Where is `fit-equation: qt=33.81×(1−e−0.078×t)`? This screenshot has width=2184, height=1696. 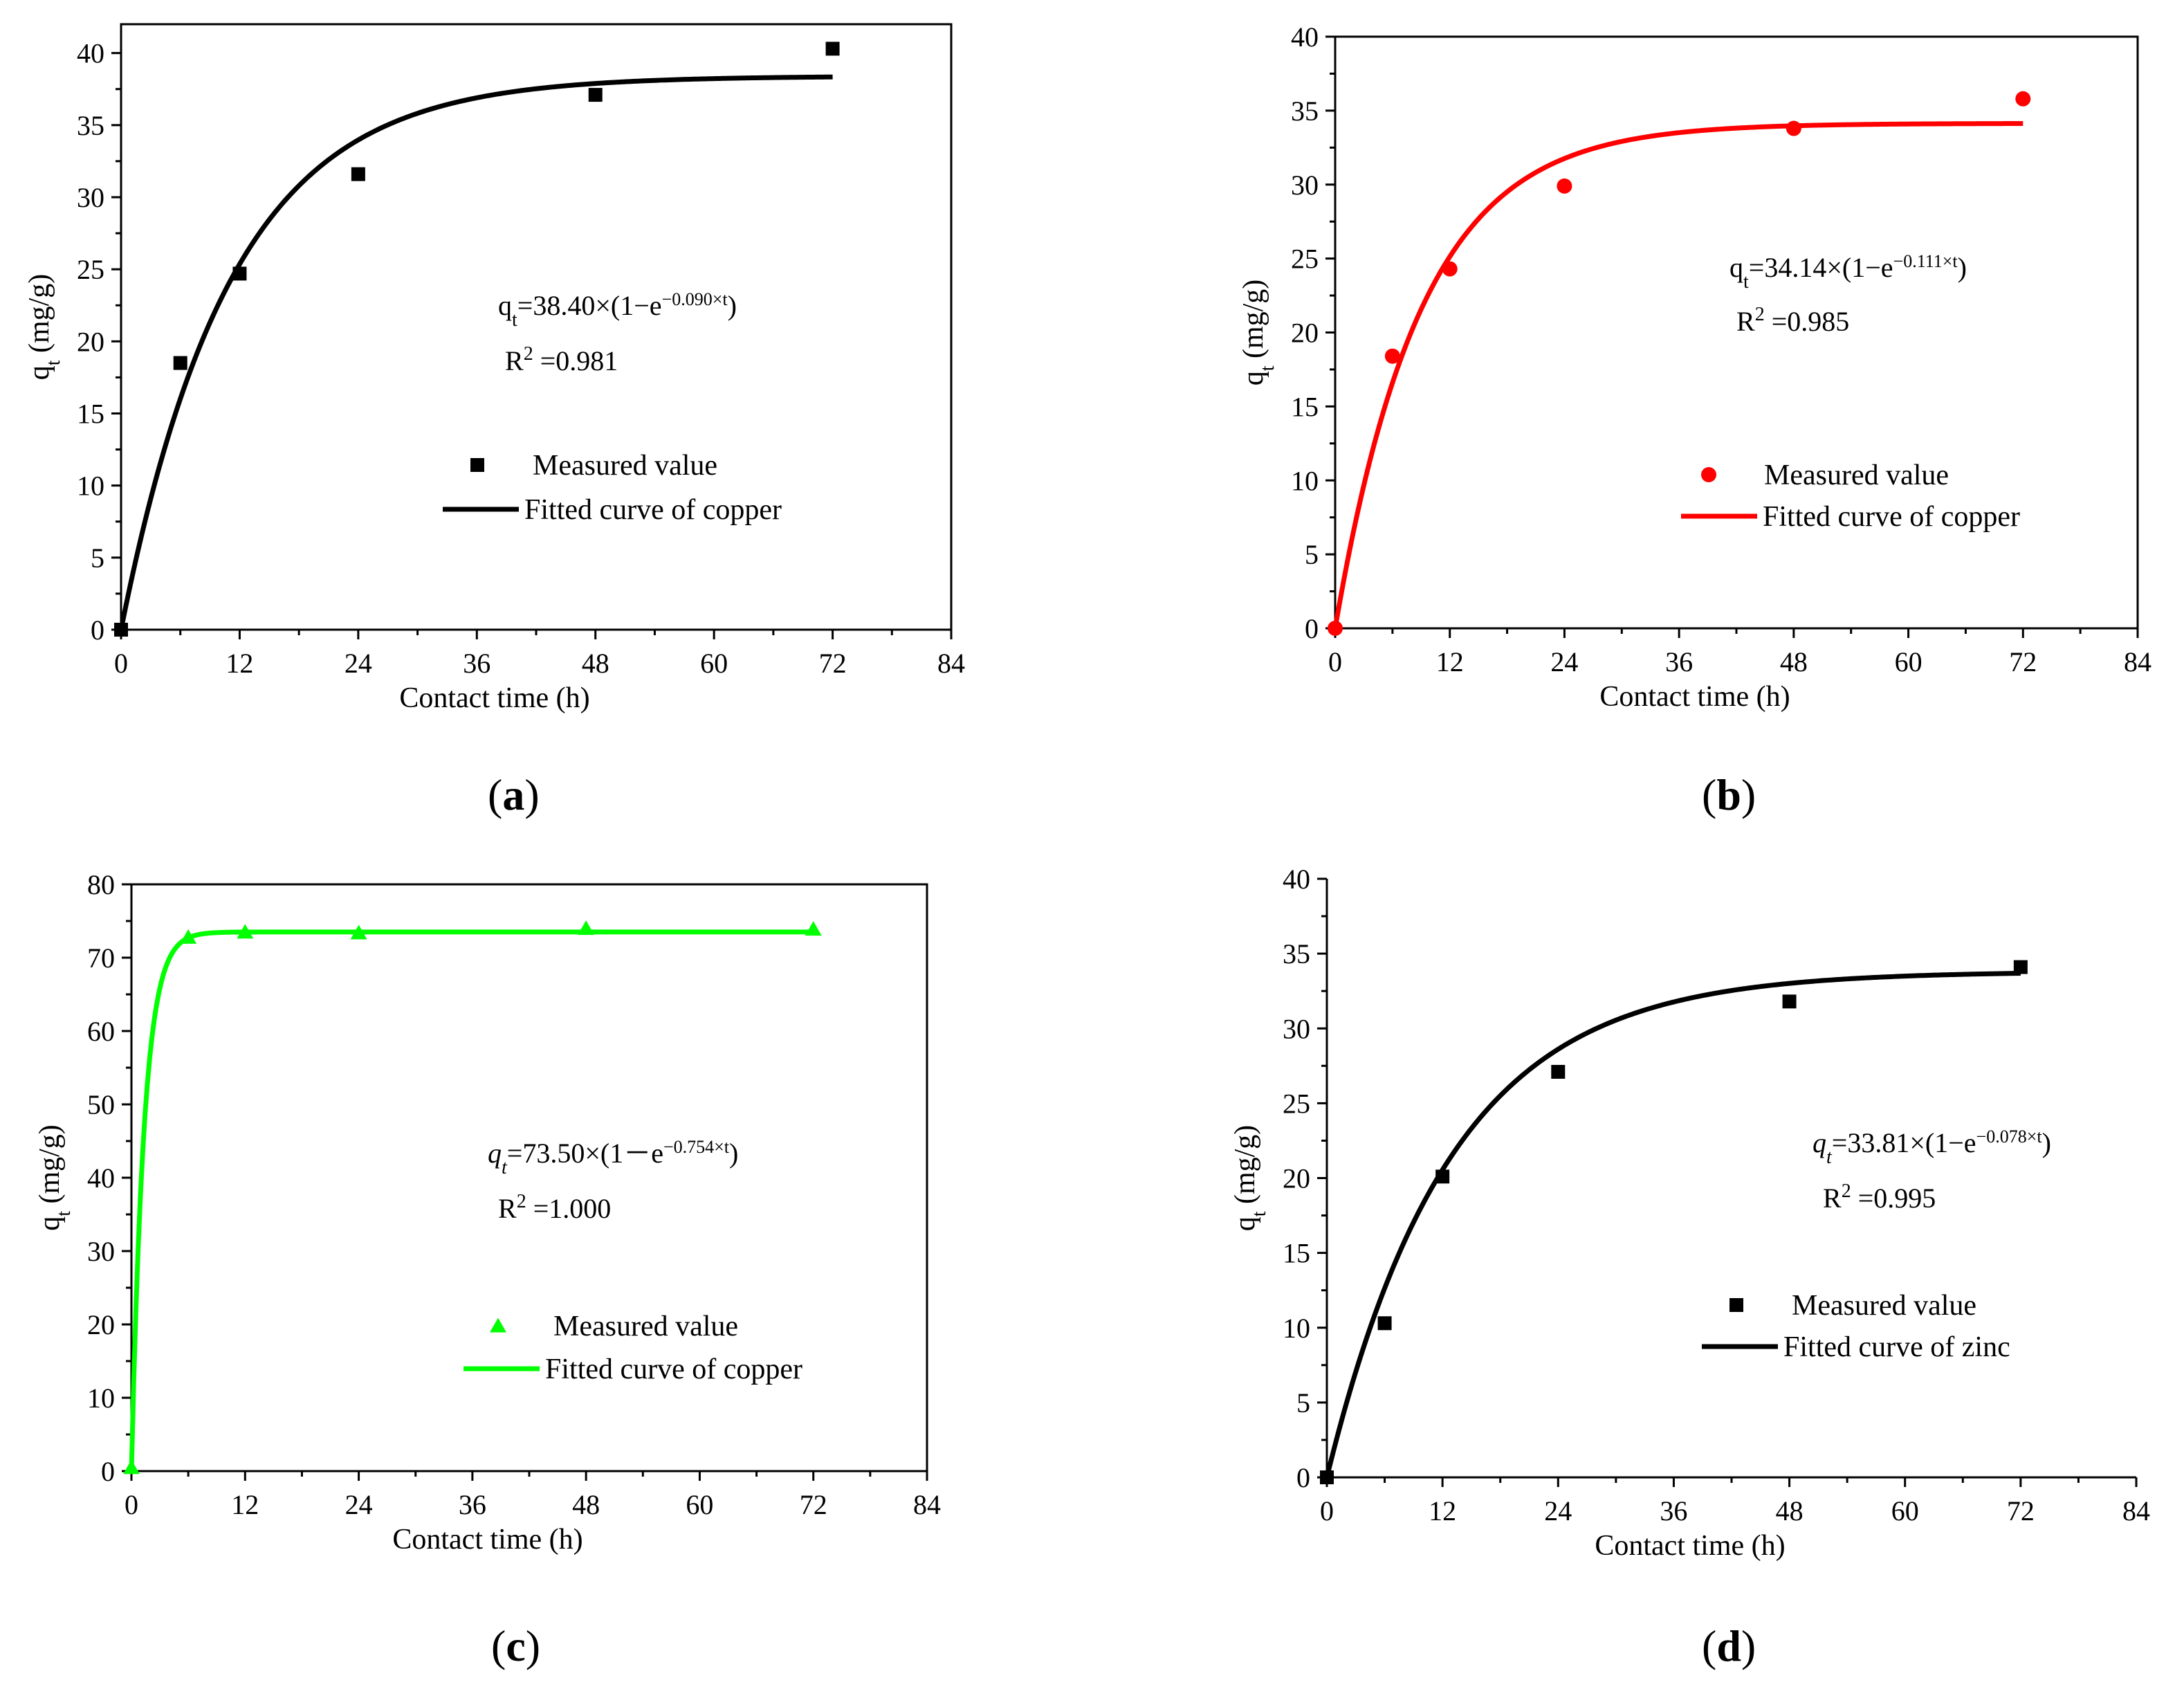
fit-equation: qt=33.81×(1−e−0.078×t) is located at coordinates (1932, 1147).